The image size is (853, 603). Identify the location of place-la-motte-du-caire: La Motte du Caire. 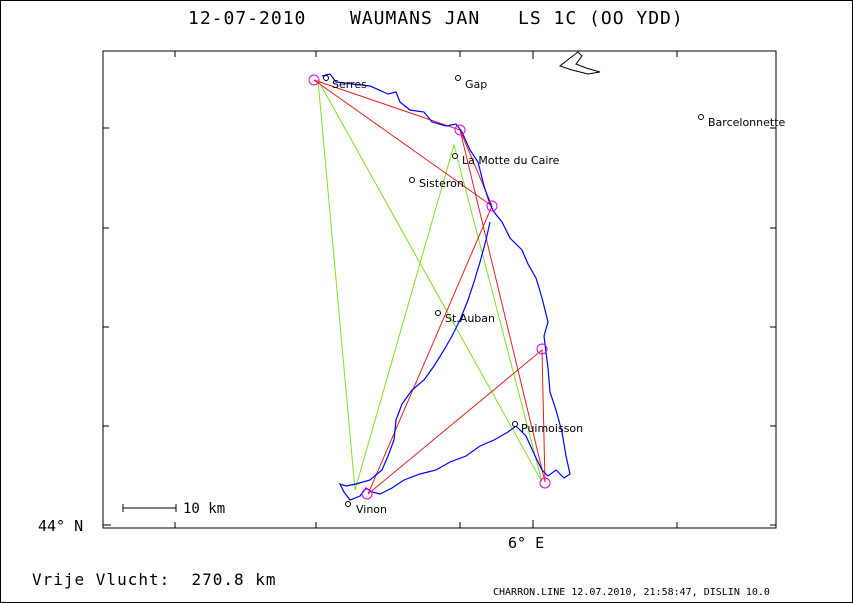
(511, 160).